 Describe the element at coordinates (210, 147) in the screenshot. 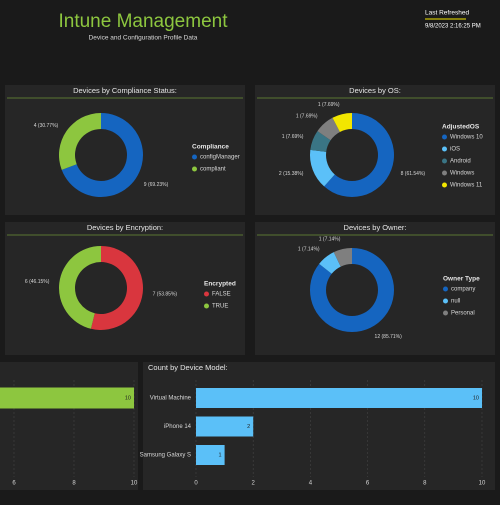

I see `legend-title: Compliance` at that location.